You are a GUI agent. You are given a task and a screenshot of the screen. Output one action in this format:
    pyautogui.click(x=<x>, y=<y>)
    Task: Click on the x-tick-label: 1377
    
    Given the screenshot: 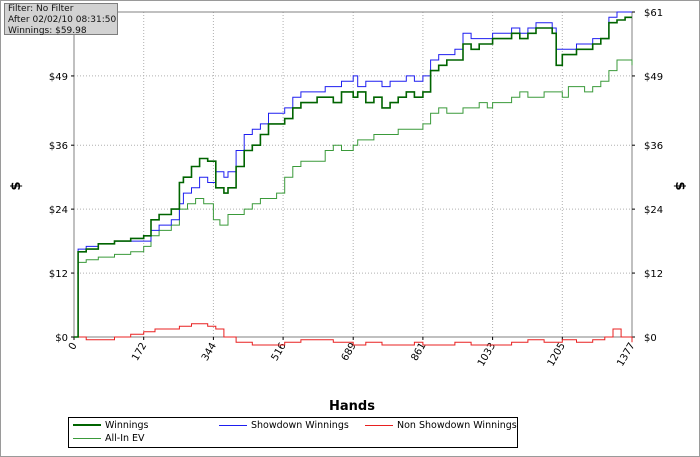 What is the action you would take?
    pyautogui.click(x=626, y=355)
    